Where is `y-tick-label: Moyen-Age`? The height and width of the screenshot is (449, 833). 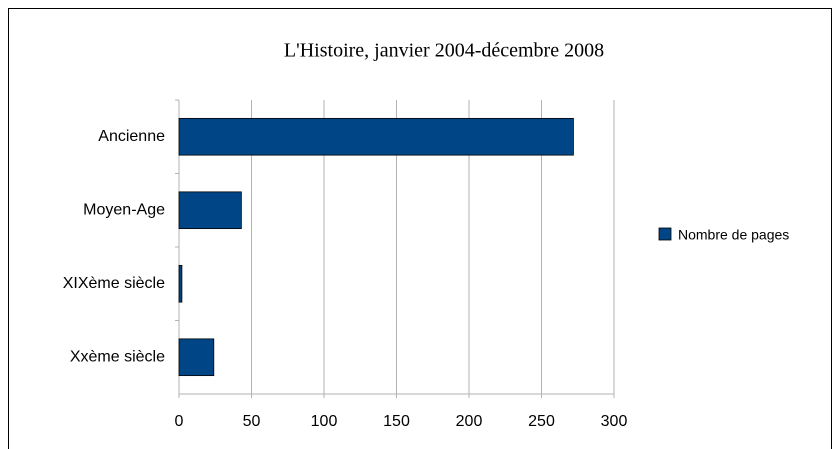 y-tick-label: Moyen-Age is located at coordinates (124, 209).